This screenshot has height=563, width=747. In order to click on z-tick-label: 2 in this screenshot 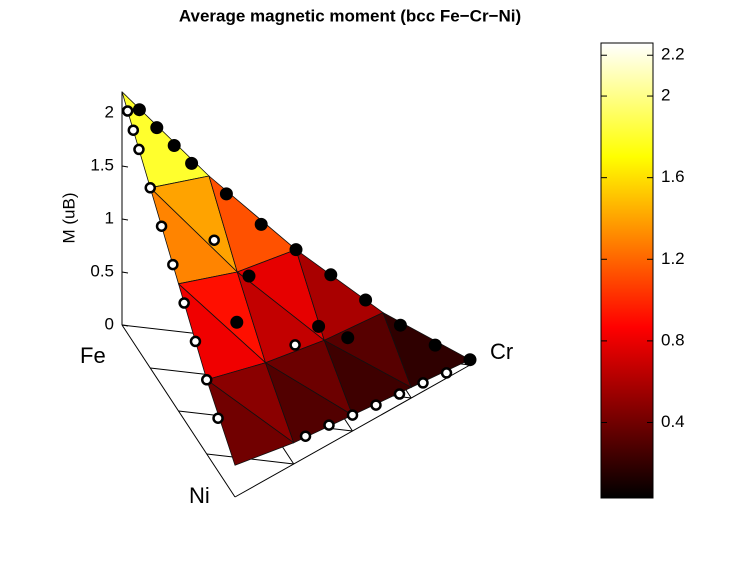, I will do `click(109, 111)`.